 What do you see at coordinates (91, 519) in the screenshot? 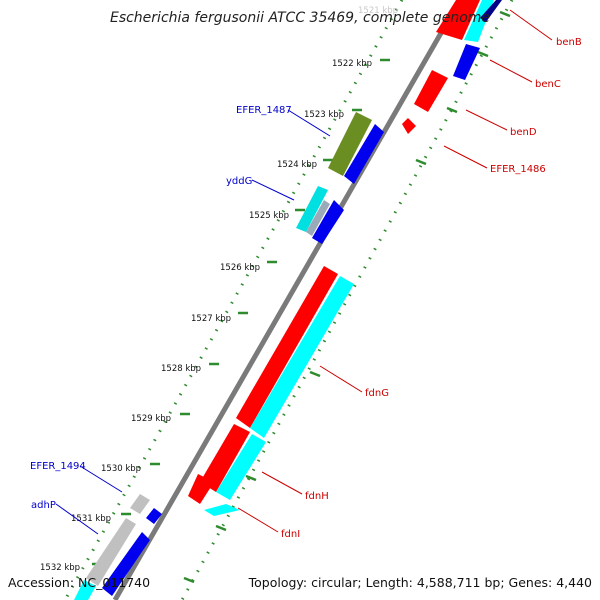
I see `tick-label-1531: 1531 kbp` at bounding box center [91, 519].